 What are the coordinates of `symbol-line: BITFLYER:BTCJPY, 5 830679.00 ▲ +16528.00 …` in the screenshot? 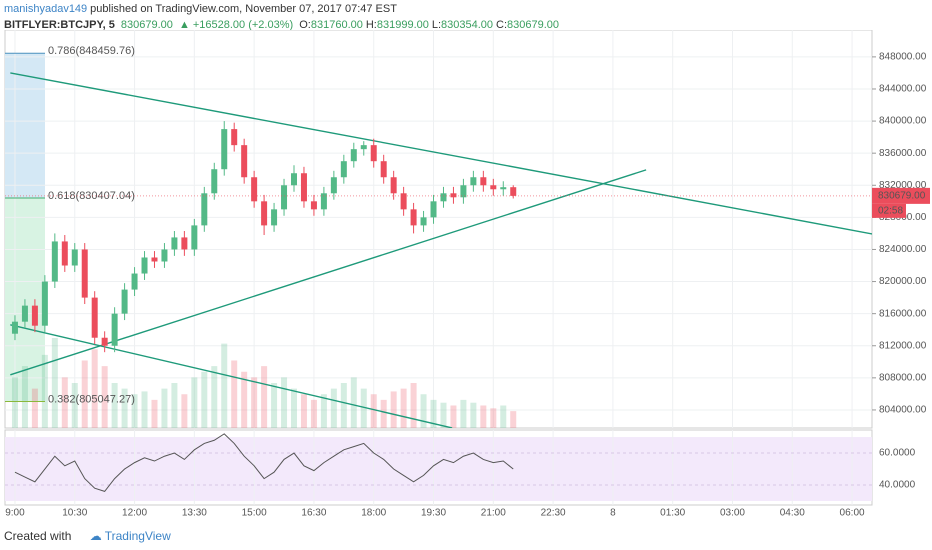 It's located at (284, 25).